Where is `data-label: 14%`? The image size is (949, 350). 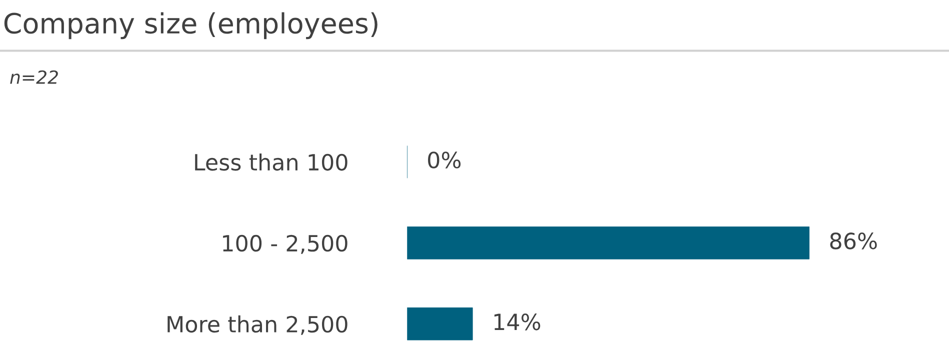 data-label: 14% is located at coordinates (517, 322).